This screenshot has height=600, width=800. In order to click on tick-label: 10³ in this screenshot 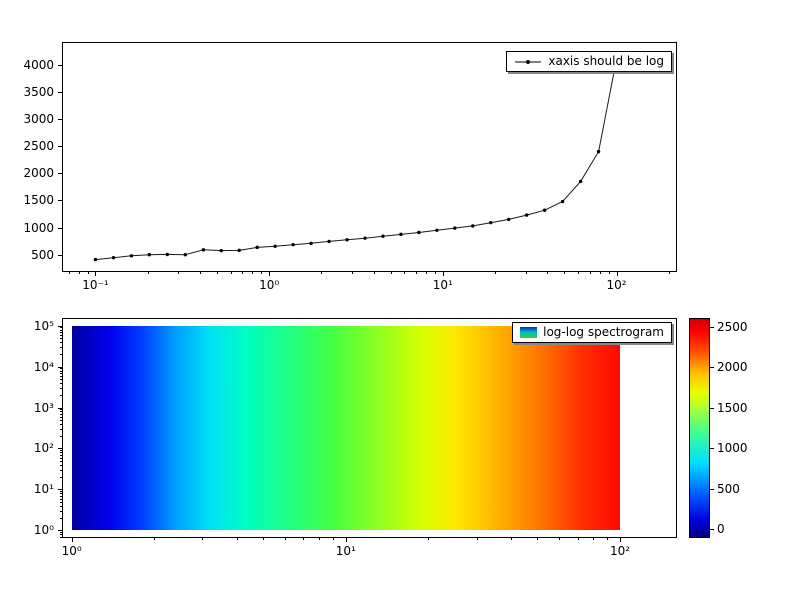, I will do `click(43, 407)`.